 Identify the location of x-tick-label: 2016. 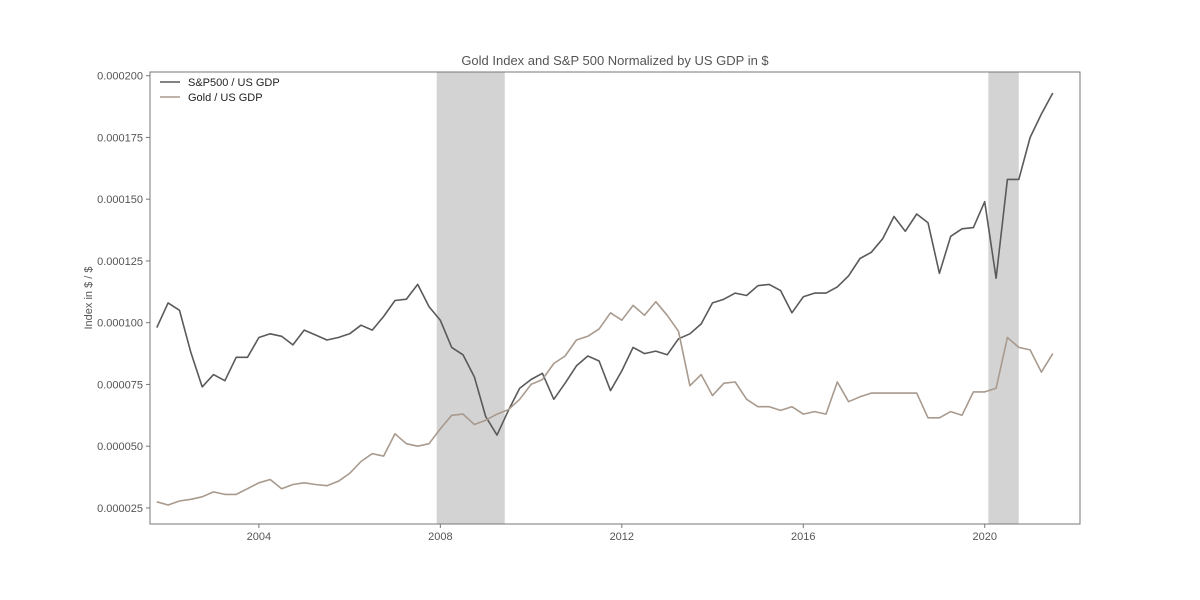
(803, 537).